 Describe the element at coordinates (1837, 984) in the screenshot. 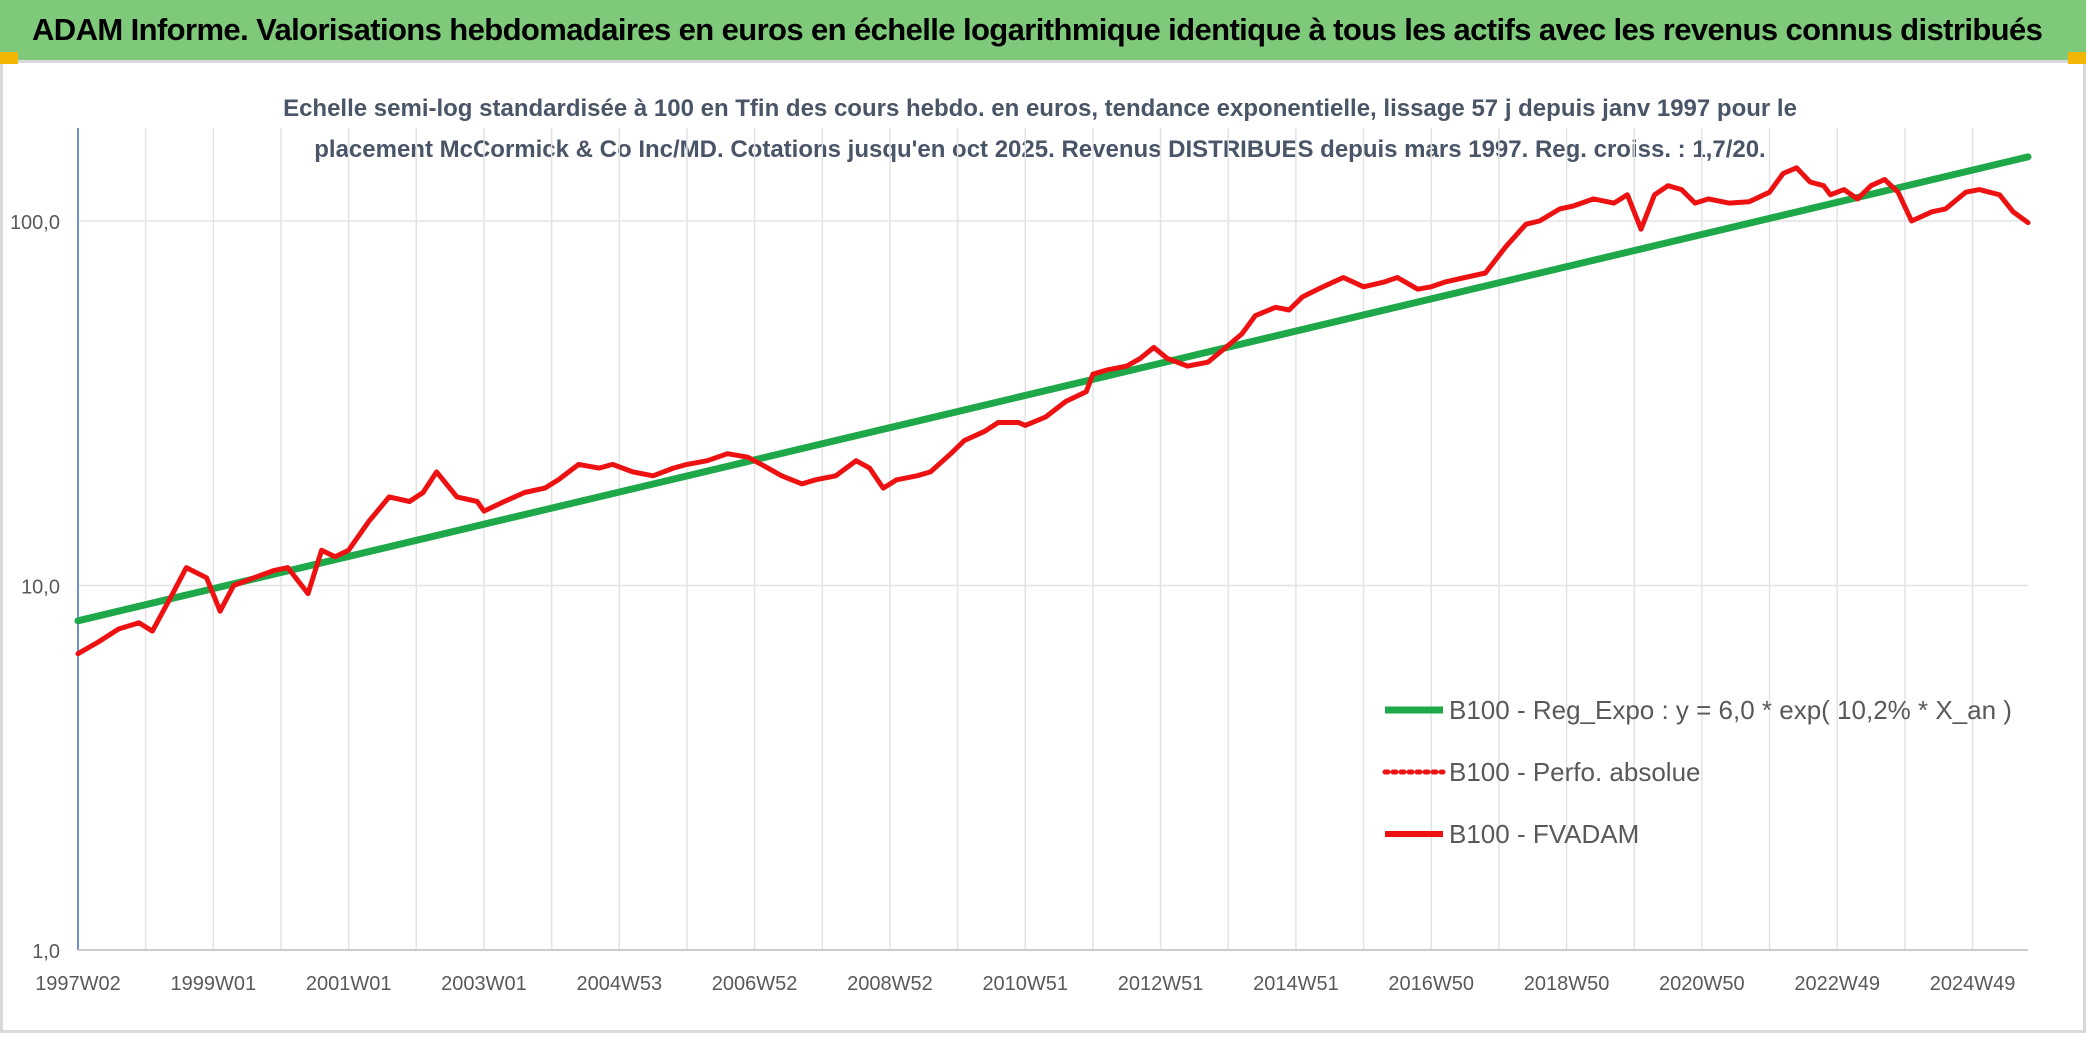

I see `x-tick-label-13: 2022W49` at that location.